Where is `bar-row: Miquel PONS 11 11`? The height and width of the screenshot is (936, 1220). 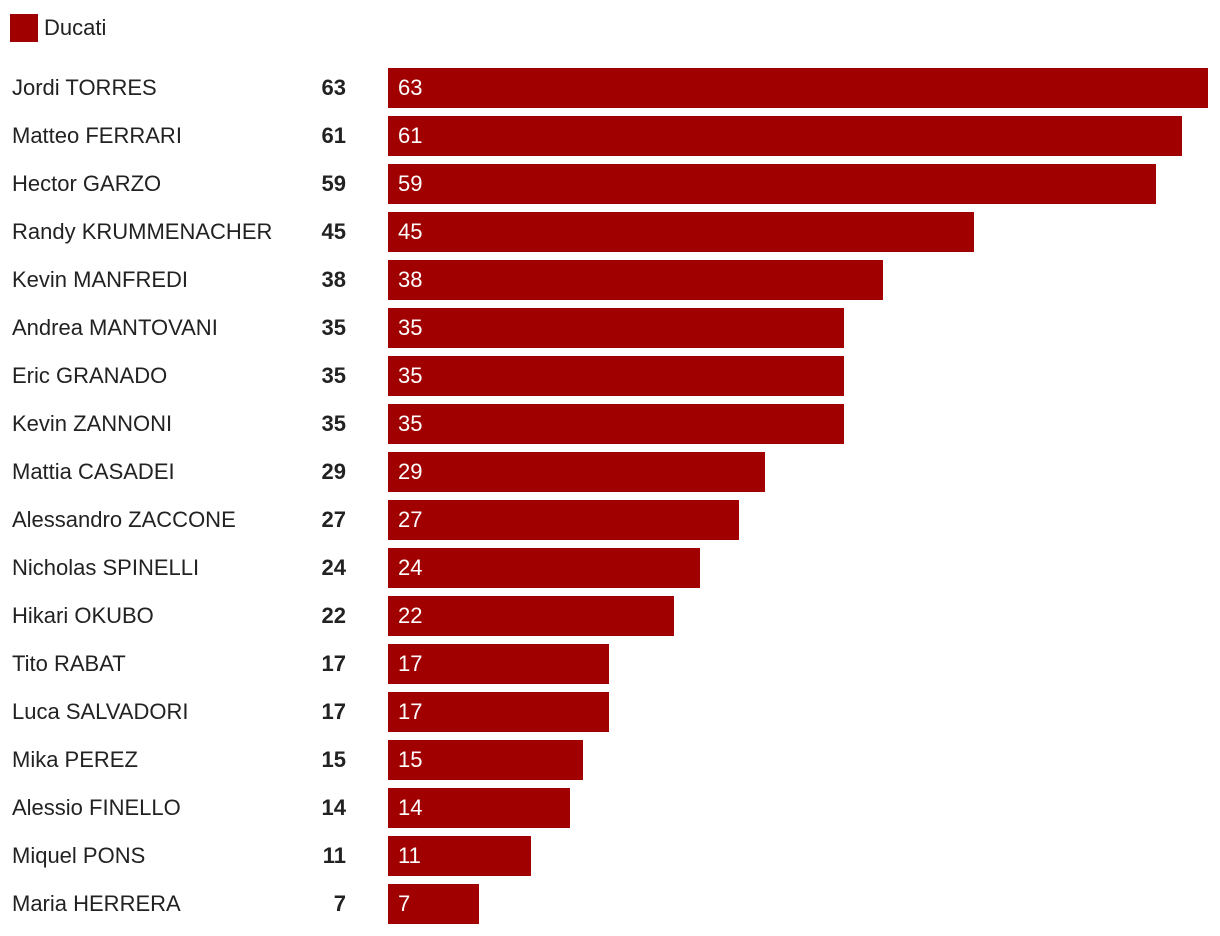 bar-row: Miquel PONS 11 11 is located at coordinates (610, 856).